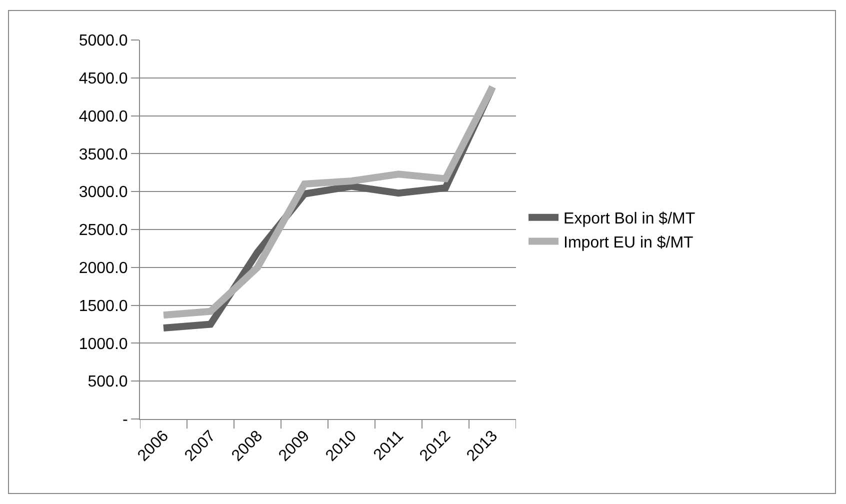 This screenshot has height=504, width=846. I want to click on y-tick-label: 2500.0, so click(103, 231).